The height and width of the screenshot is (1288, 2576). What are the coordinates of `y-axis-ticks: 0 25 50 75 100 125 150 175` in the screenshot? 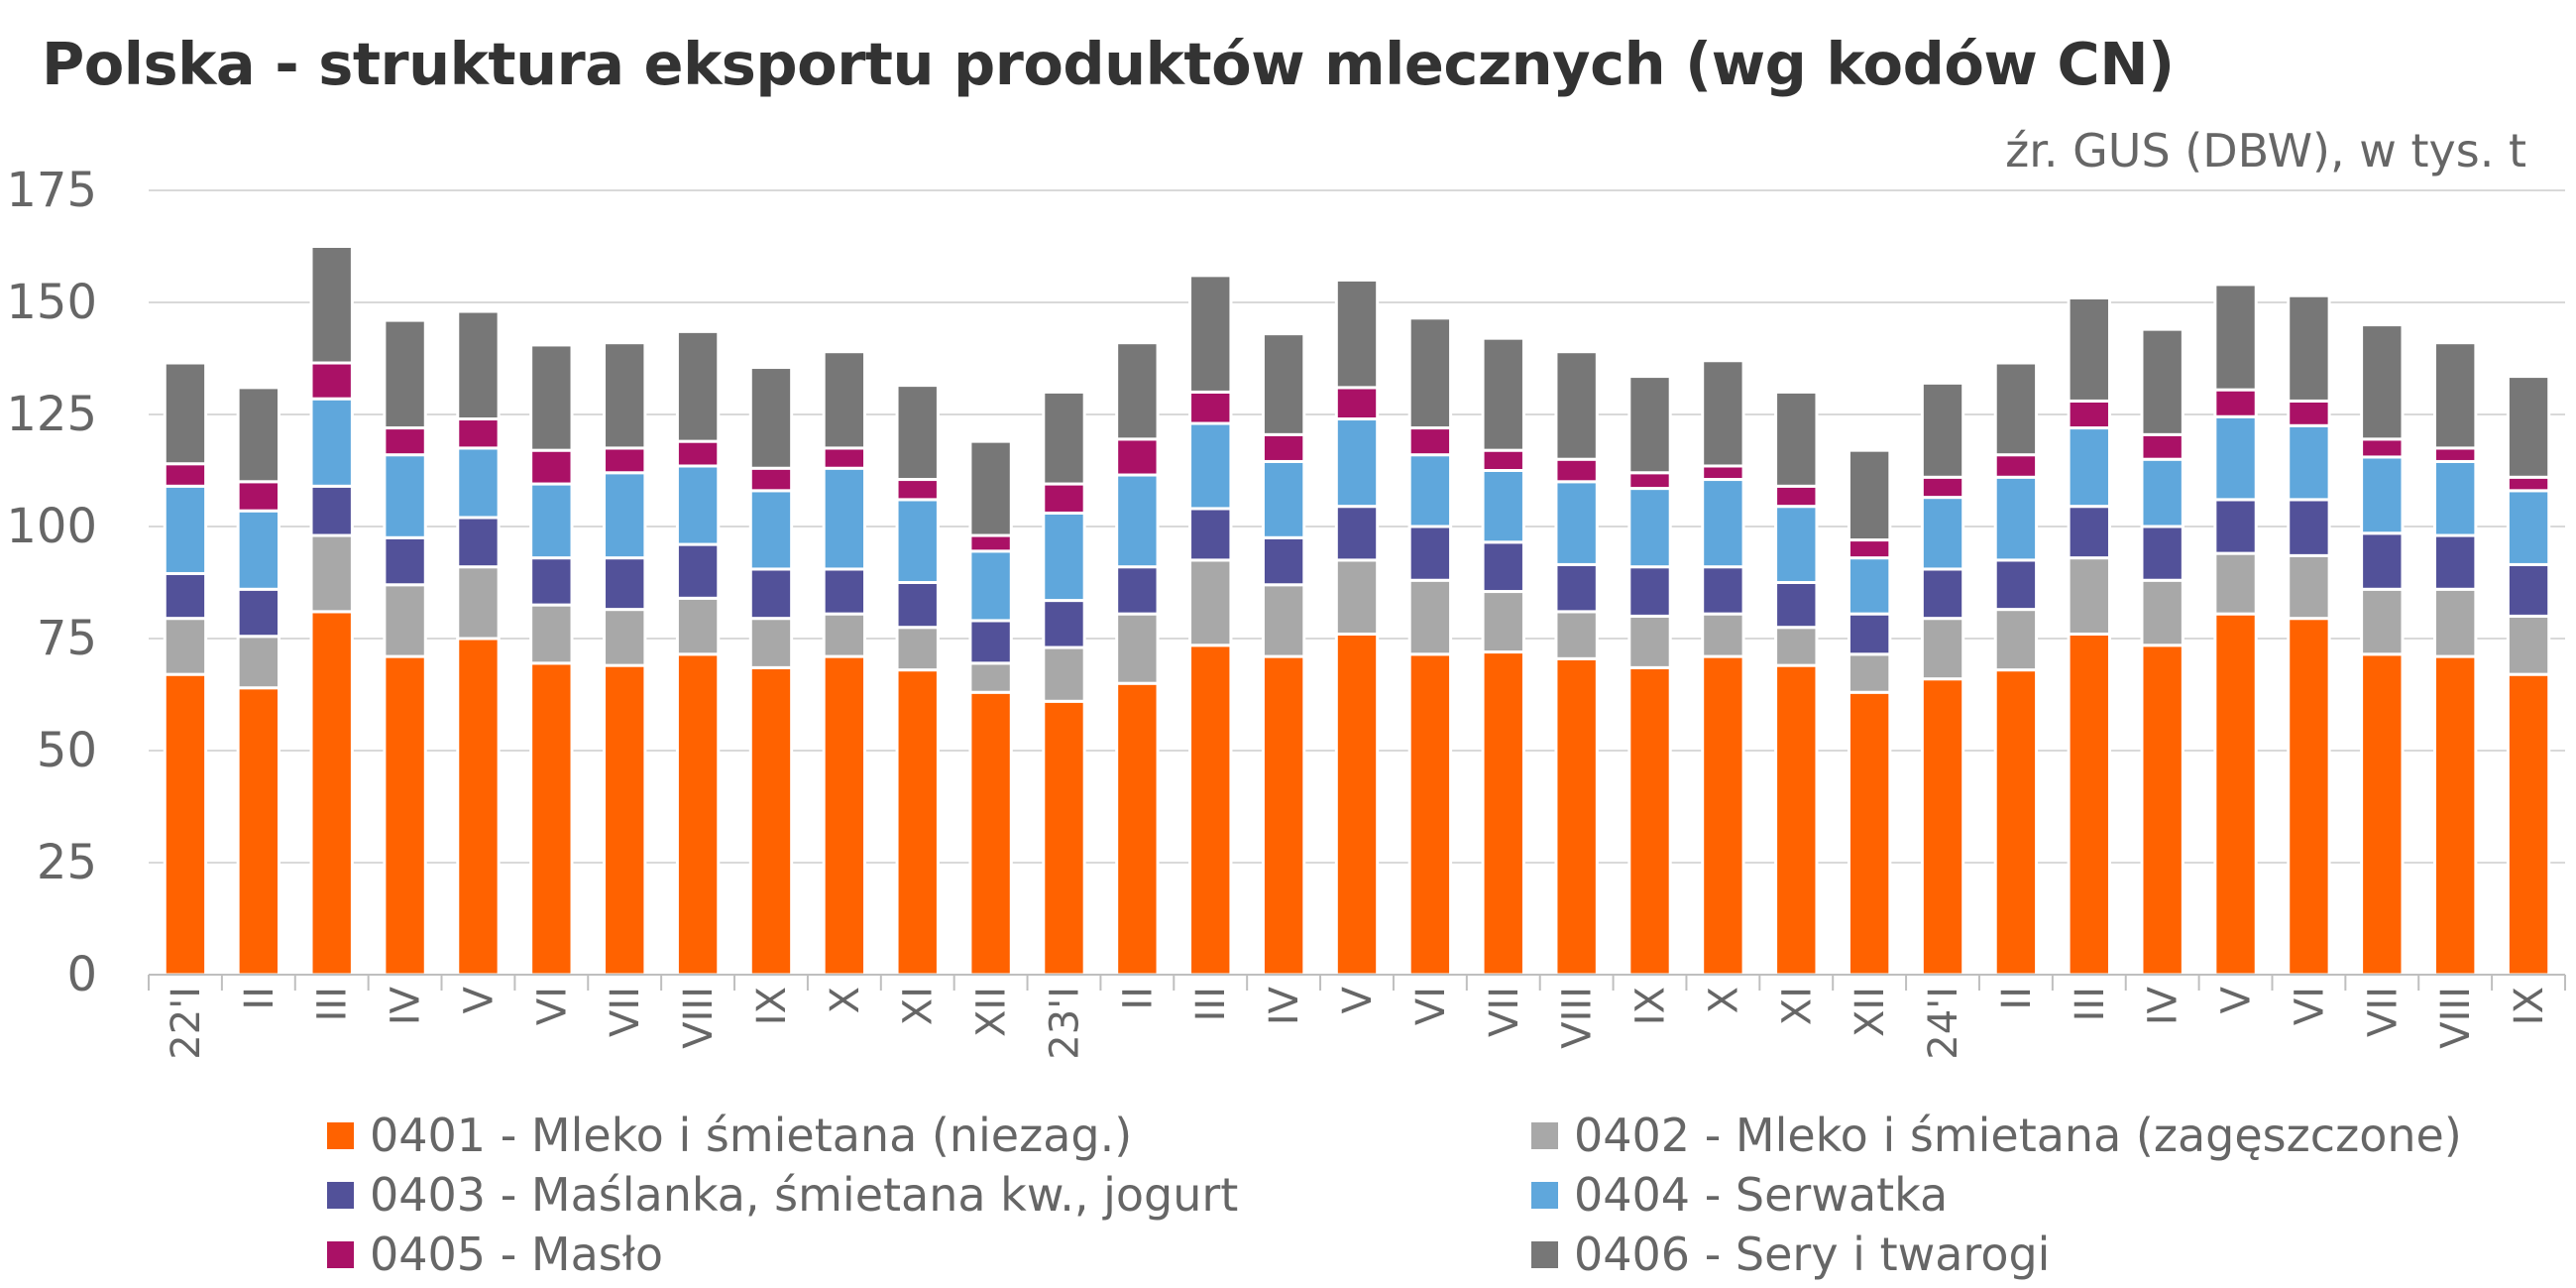 It's located at (51, 583).